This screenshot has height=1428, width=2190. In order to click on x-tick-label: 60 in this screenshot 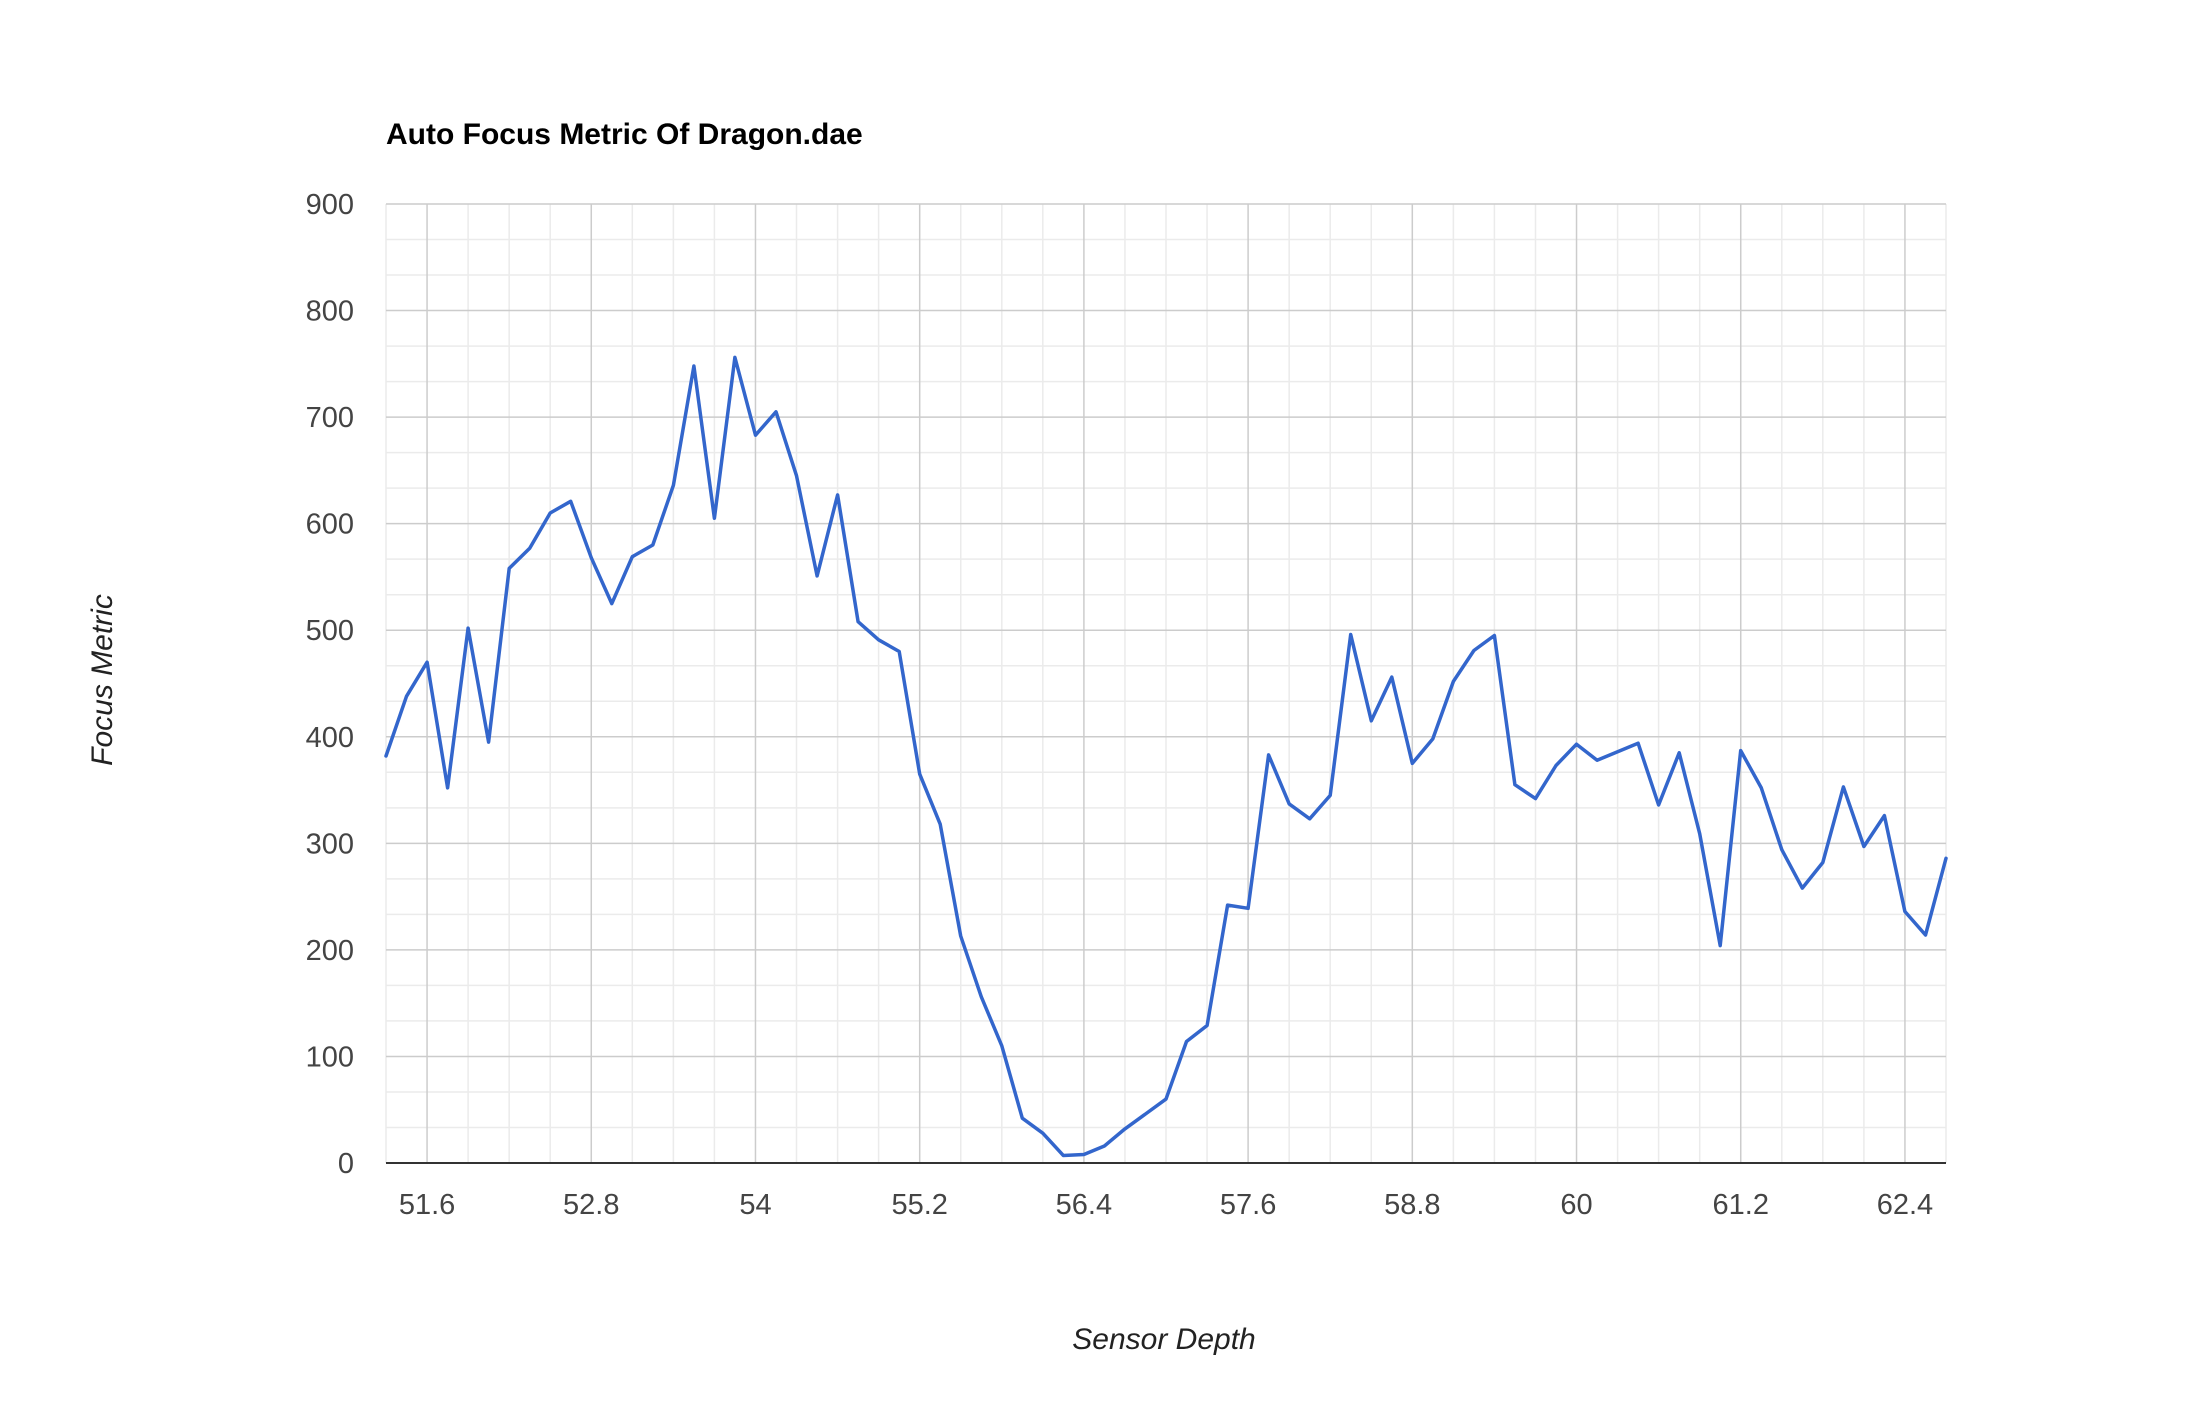, I will do `click(1576, 1205)`.